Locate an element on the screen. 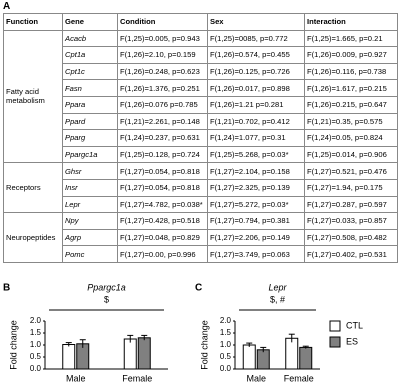  gene: Npy is located at coordinates (90, 221).